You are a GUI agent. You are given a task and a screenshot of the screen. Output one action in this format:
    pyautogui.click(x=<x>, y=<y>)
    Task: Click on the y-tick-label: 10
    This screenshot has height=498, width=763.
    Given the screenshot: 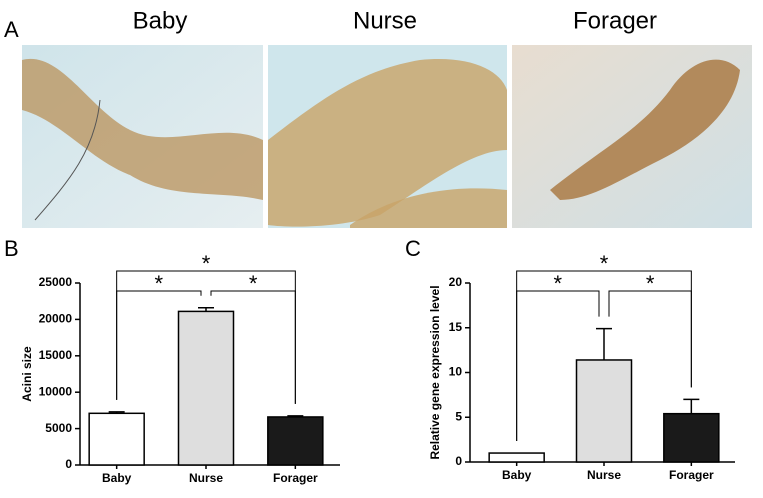 What is the action you would take?
    pyautogui.click(x=456, y=372)
    